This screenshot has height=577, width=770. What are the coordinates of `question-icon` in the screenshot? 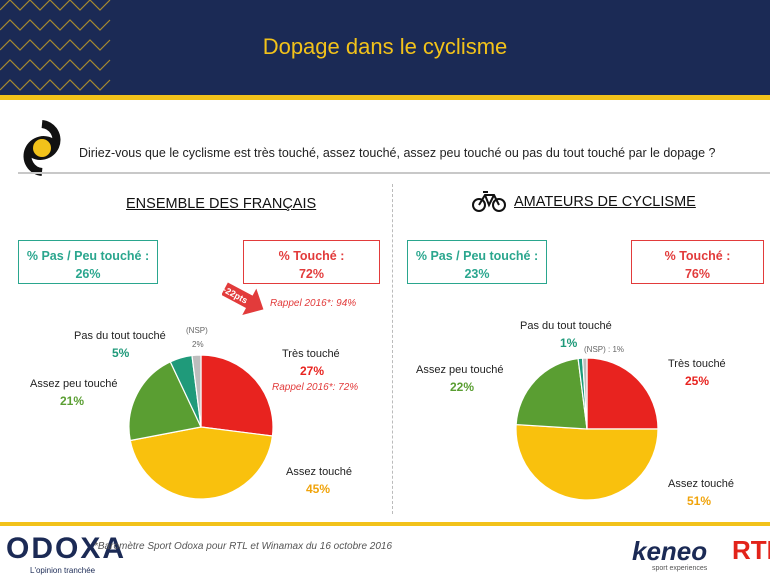 It's located at (42, 148).